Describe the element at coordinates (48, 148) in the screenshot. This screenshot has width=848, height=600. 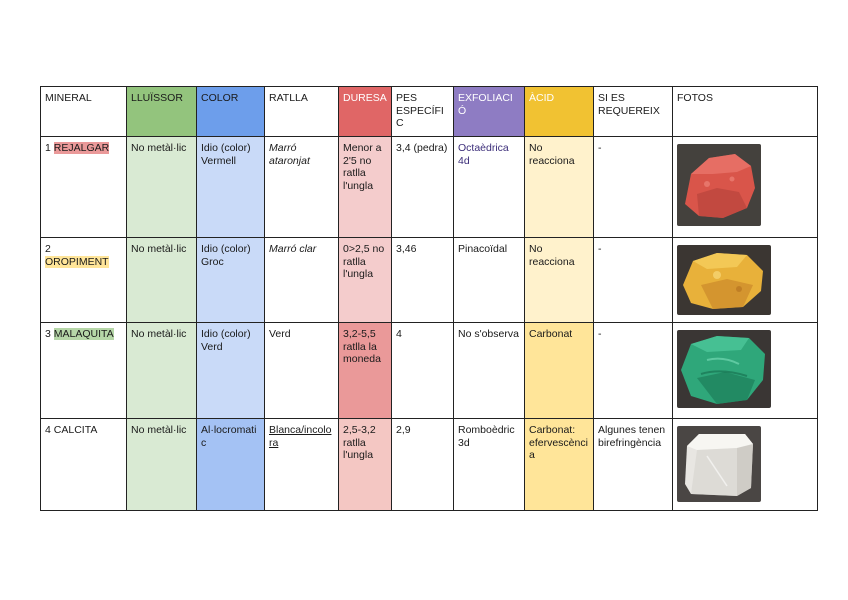
I see `mineral-number: 1` at that location.